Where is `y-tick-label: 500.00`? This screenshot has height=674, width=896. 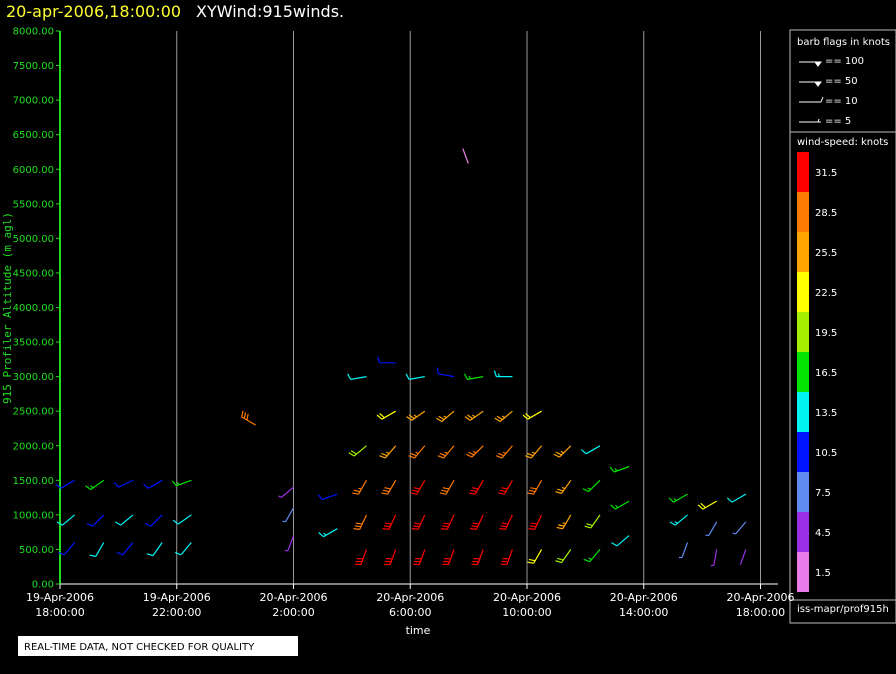 y-tick-label: 500.00 is located at coordinates (36, 550).